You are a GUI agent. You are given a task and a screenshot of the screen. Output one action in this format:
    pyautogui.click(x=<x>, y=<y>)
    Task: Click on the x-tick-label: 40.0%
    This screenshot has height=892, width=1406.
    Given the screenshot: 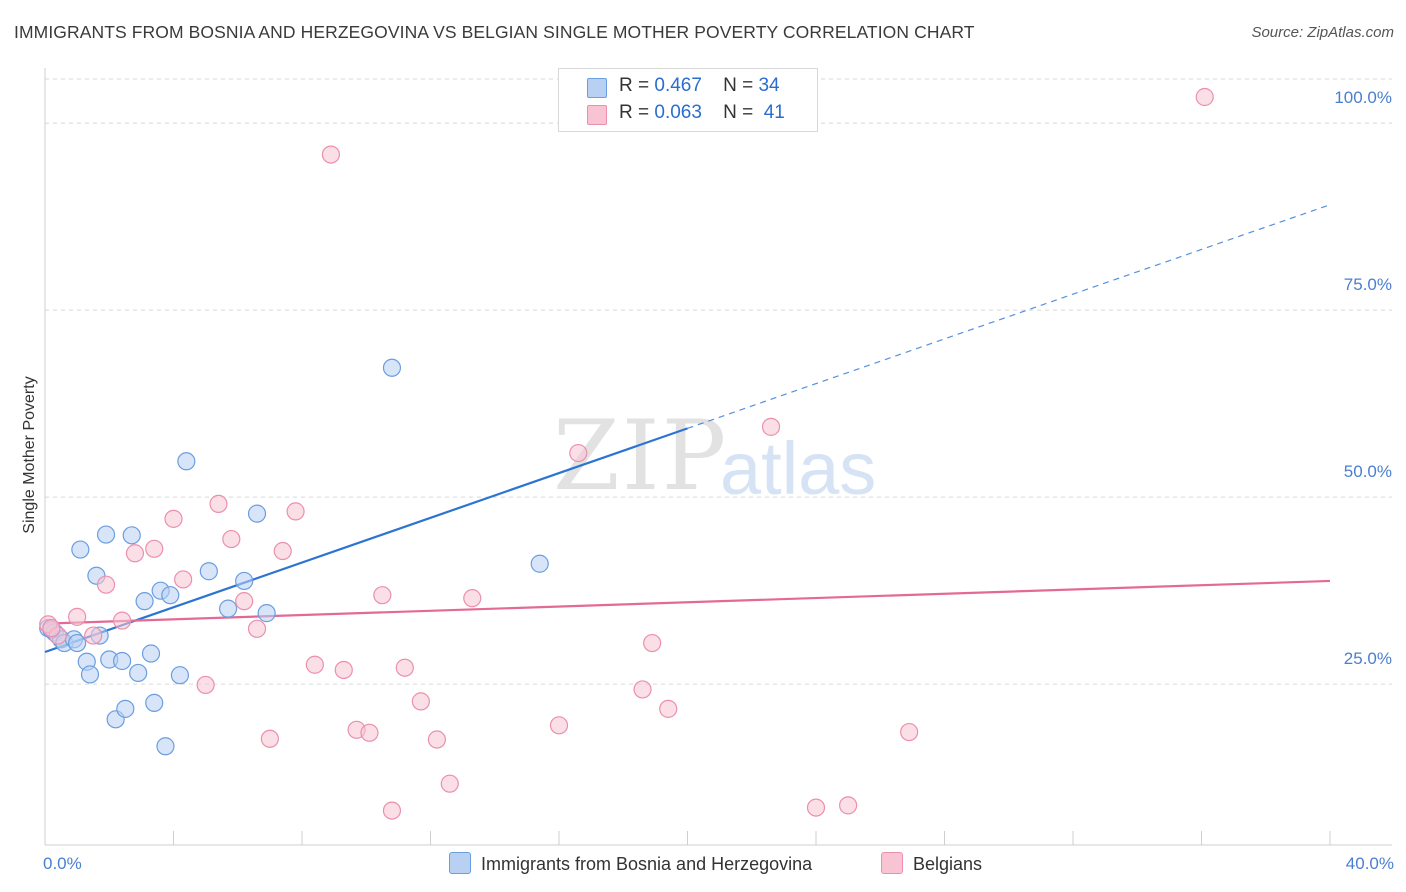 What is the action you would take?
    pyautogui.click(x=1370, y=863)
    